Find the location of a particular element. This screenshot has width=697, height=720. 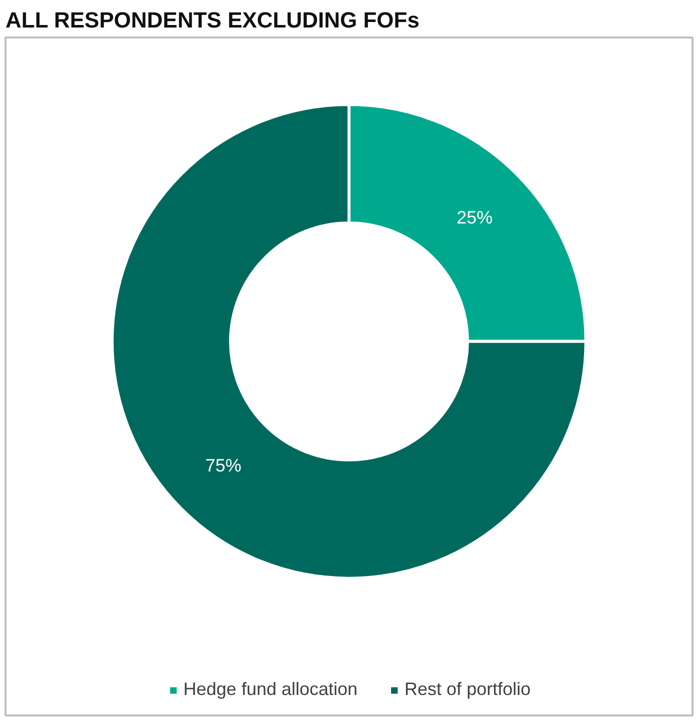

chart-title: ALL RESPONDENTS EXCLUDING FOFs is located at coordinates (213, 20).